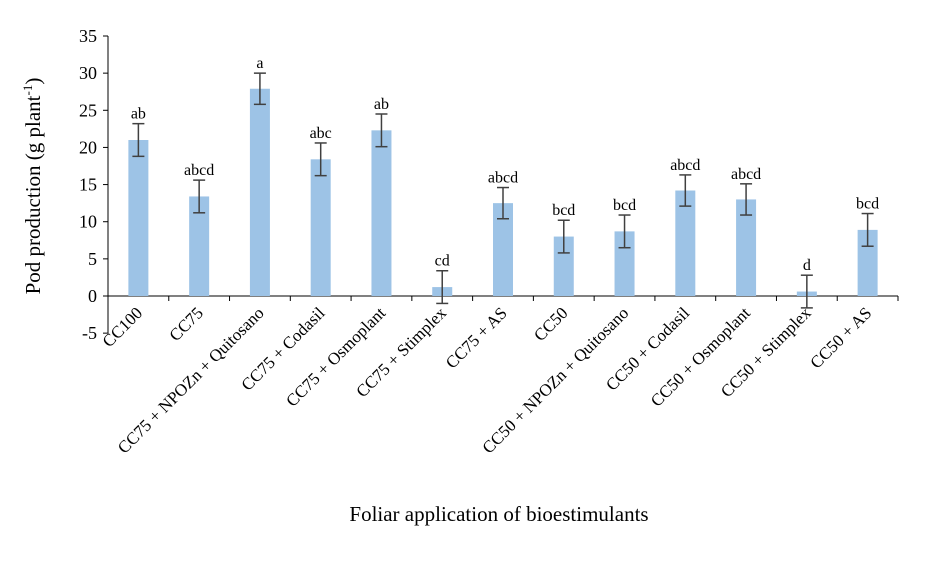  Describe the element at coordinates (88, 185) in the screenshot. I see `y-tick-label: 15` at that location.